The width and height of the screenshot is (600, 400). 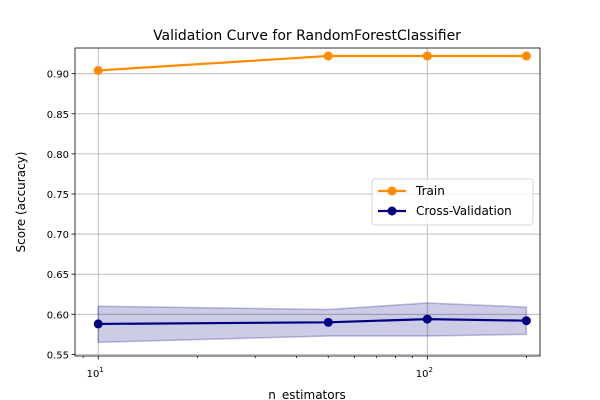 I want to click on x-tick-label: 10¹, so click(x=95, y=373).